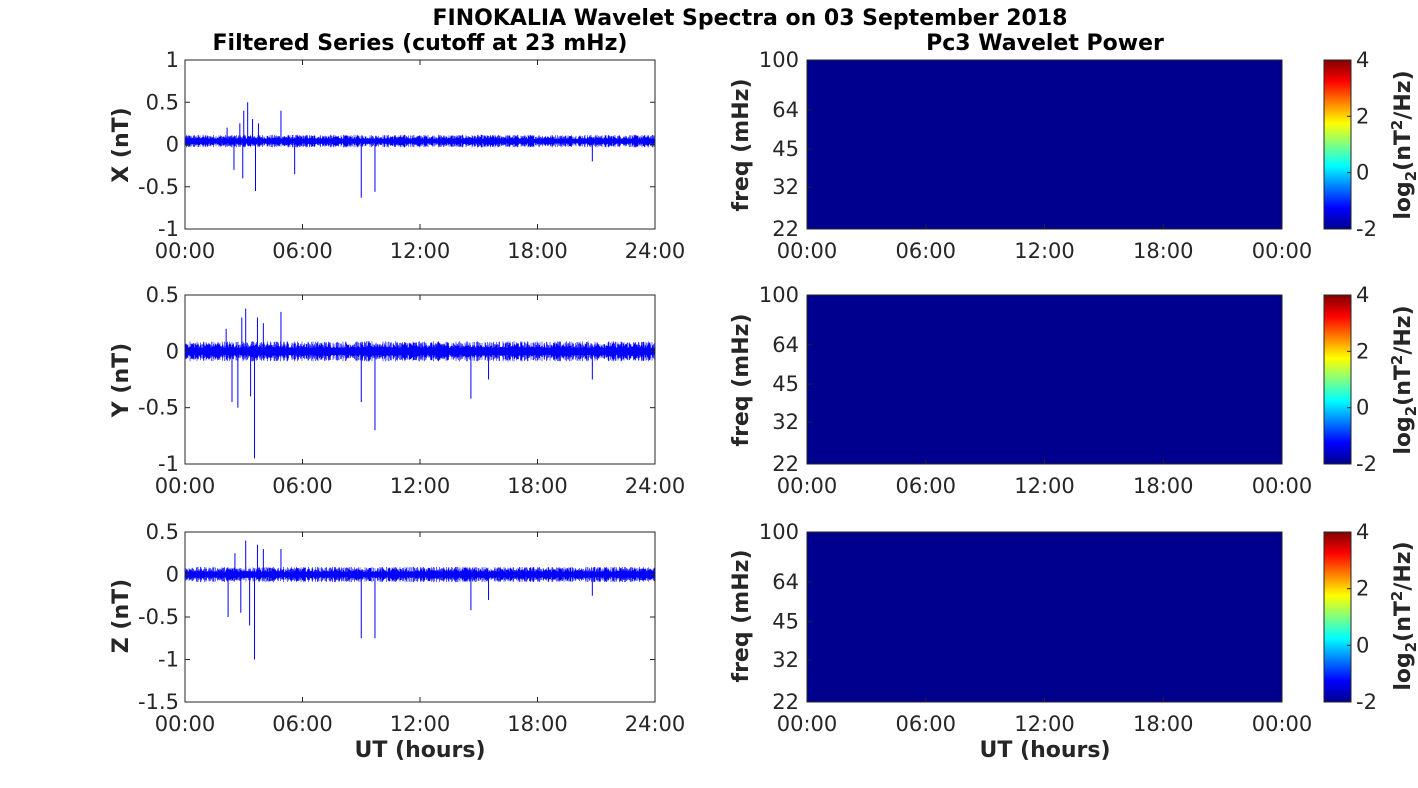 This screenshot has height=788, width=1418. Describe the element at coordinates (121, 144) in the screenshot. I see `series-x-ylabel: X (nT)` at that location.